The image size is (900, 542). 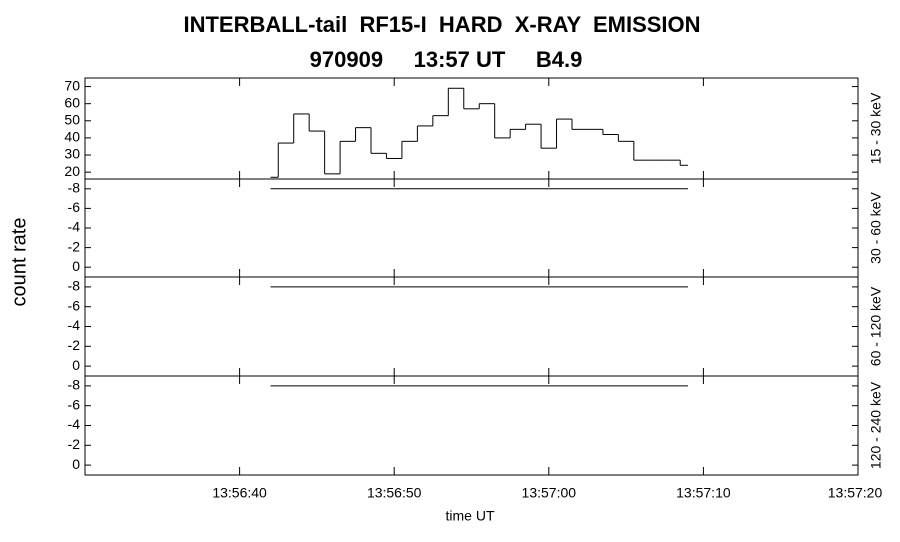 I want to click on y-tick-label: 20, so click(x=72, y=171).